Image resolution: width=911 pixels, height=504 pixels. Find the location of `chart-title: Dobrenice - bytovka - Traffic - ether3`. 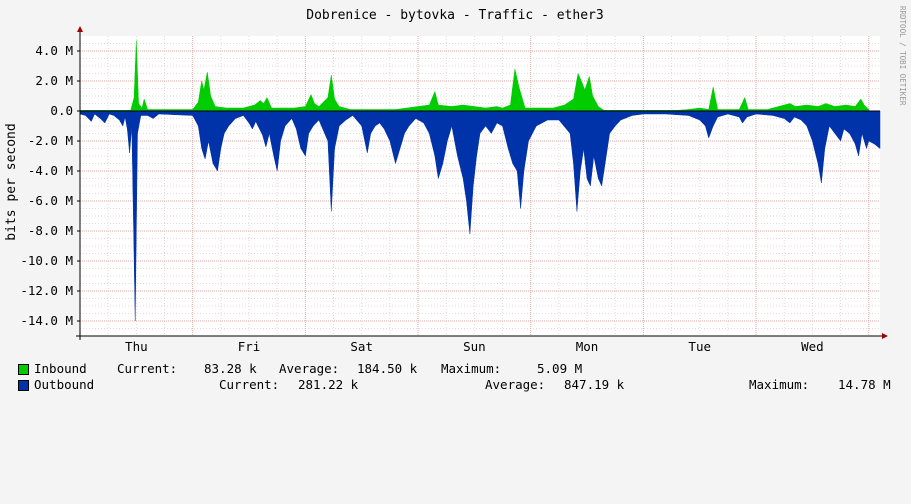

chart-title: Dobrenice - bytovka - Traffic - ether3 is located at coordinates (454, 15).